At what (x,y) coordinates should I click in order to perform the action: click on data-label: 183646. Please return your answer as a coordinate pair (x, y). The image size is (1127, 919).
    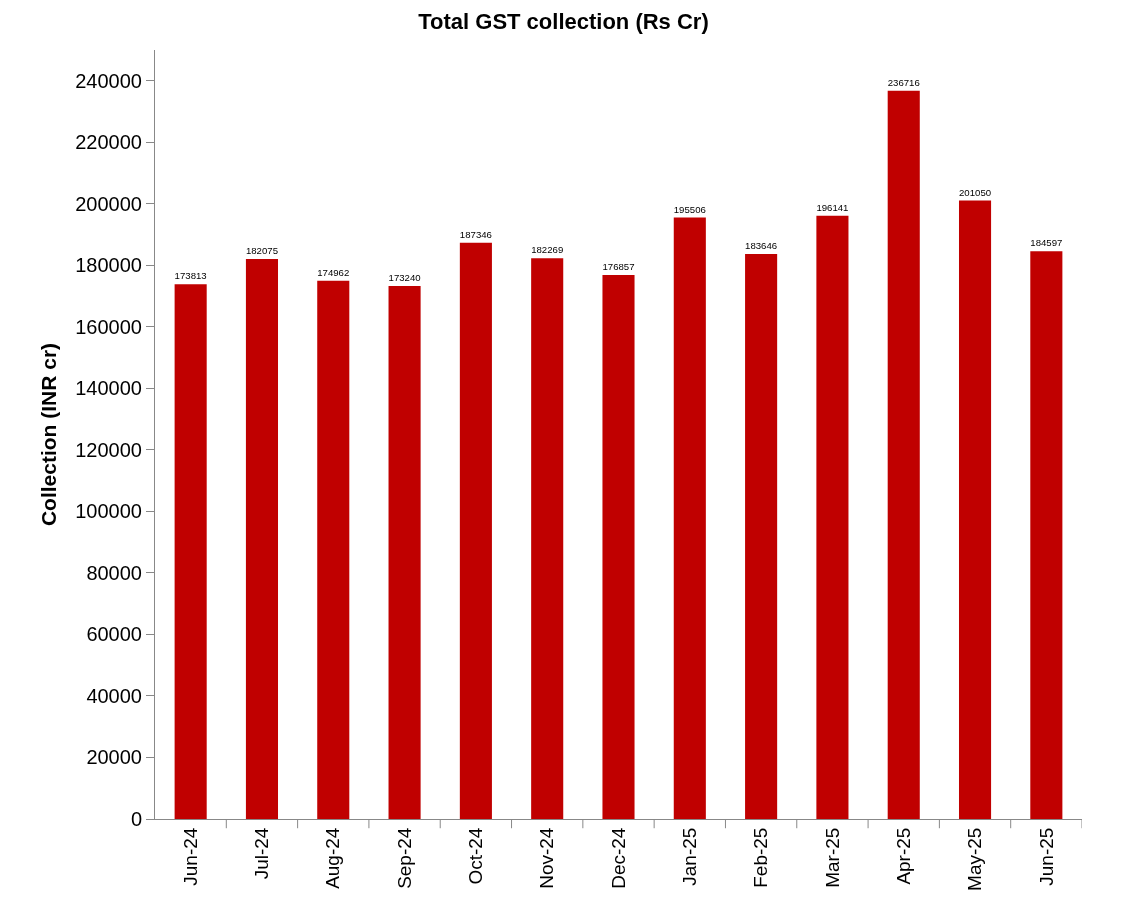
    Looking at the image, I should click on (761, 246).